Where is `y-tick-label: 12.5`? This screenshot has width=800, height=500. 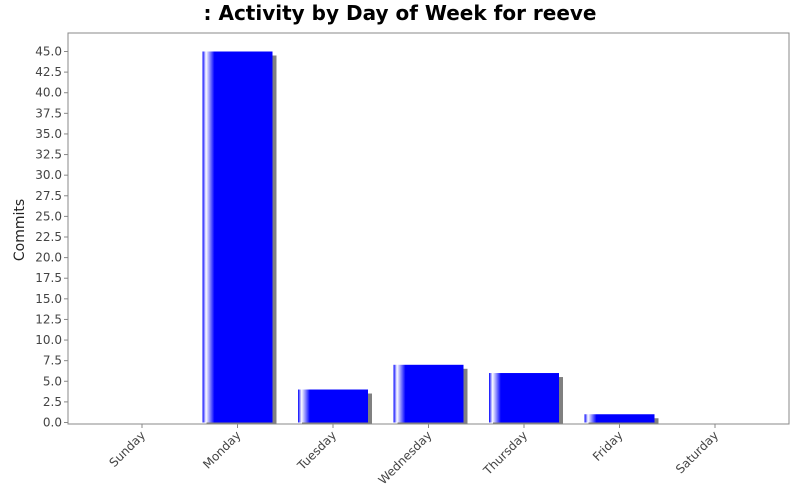 y-tick-label: 12.5 is located at coordinates (48, 319).